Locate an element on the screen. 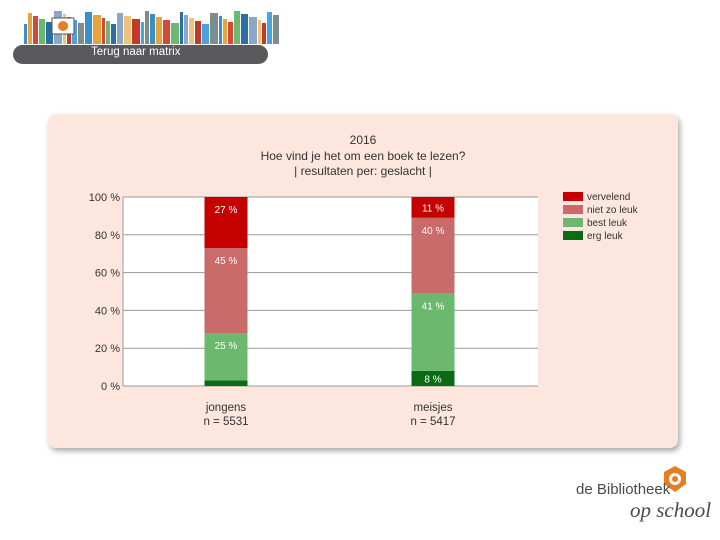 This screenshot has height=540, width=720. data-label: 25 % is located at coordinates (226, 346).